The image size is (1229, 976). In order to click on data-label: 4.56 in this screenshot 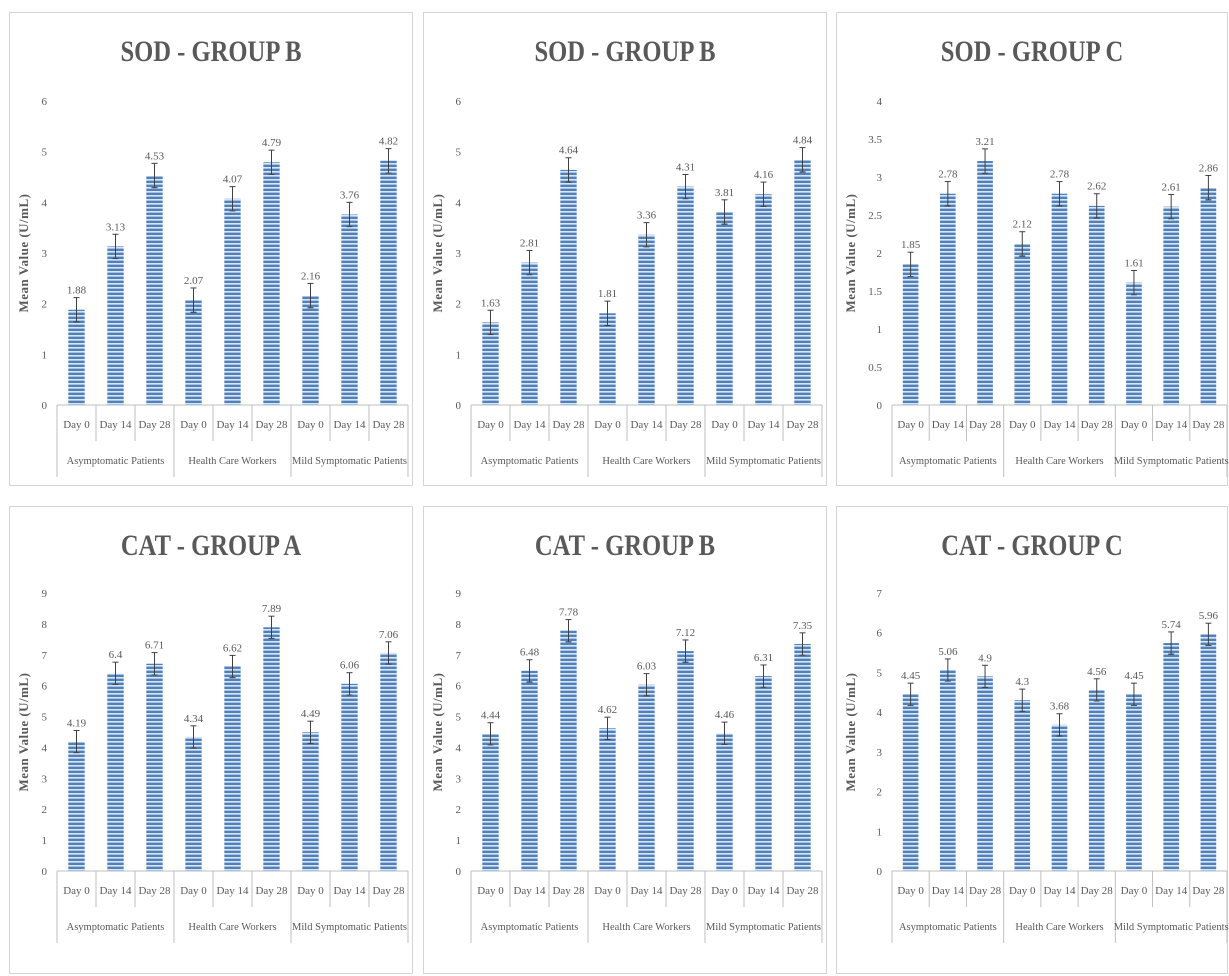, I will do `click(1097, 672)`.